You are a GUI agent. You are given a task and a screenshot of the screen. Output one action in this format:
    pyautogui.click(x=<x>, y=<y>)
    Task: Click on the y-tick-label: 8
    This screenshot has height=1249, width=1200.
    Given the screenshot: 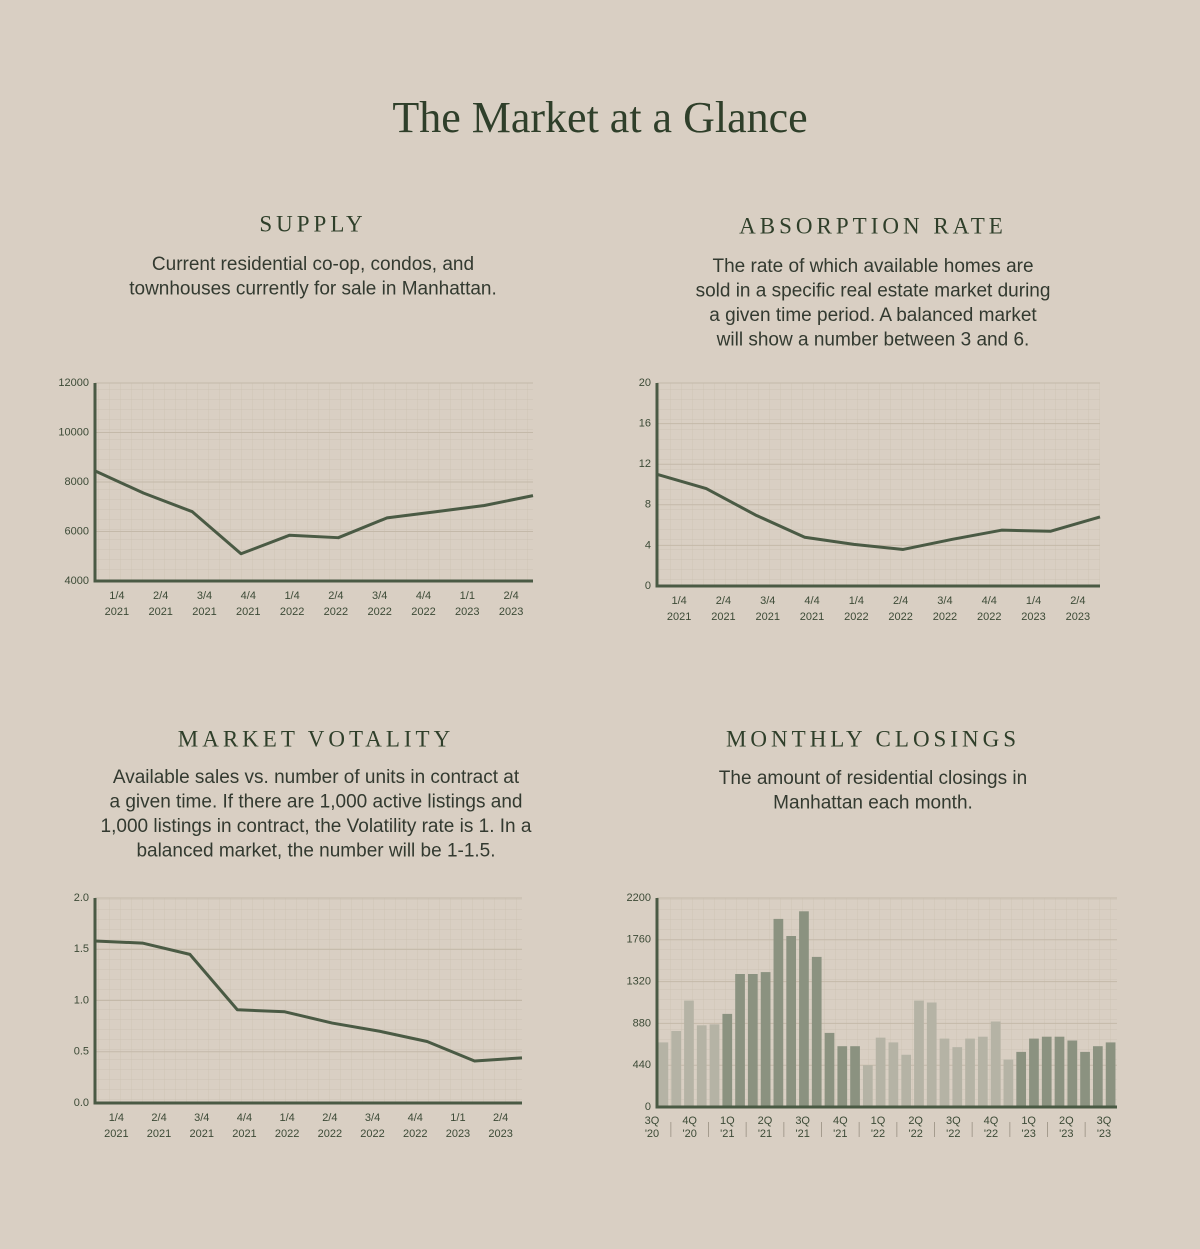 What is the action you would take?
    pyautogui.click(x=648, y=505)
    